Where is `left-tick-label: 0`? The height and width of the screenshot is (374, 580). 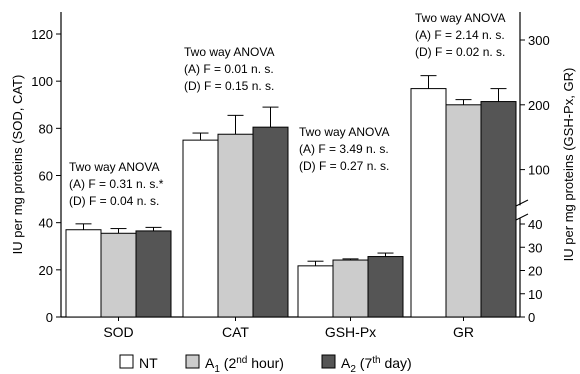
left-tick-label: 0 is located at coordinates (49, 317).